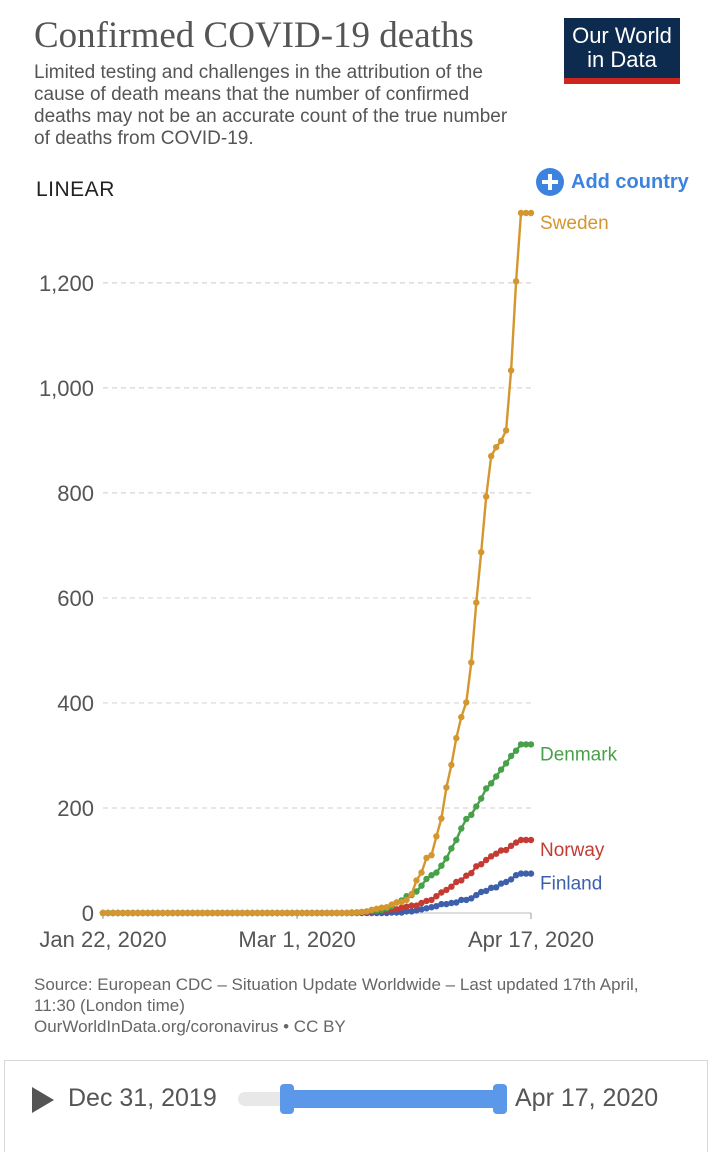  What do you see at coordinates (66, 283) in the screenshot?
I see `y-tick-label: 1,200` at bounding box center [66, 283].